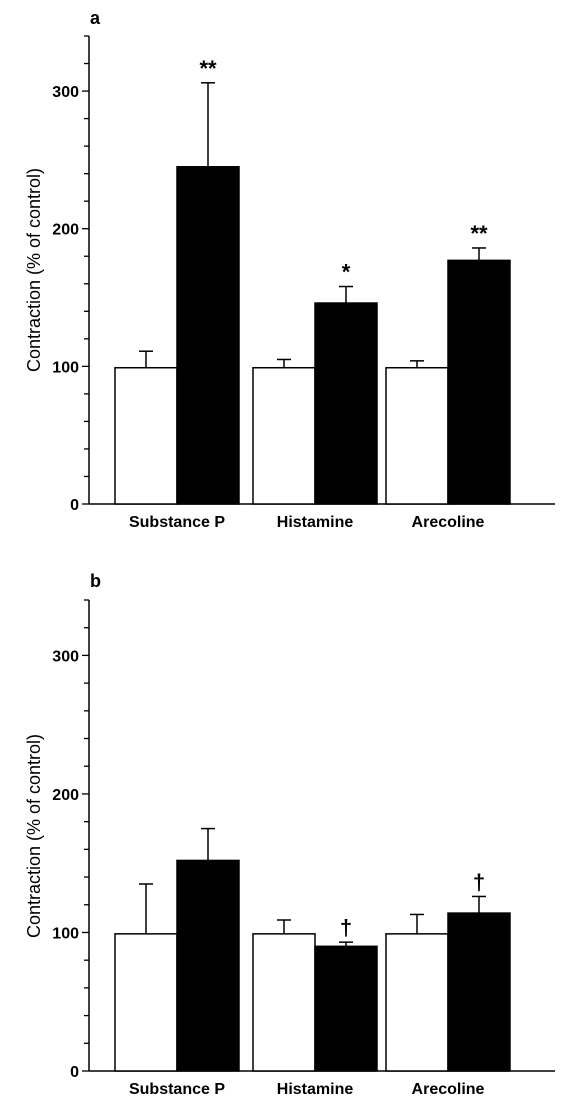 The width and height of the screenshot is (578, 1117). What do you see at coordinates (346, 272) in the screenshot?
I see `significance-marker: *` at bounding box center [346, 272].